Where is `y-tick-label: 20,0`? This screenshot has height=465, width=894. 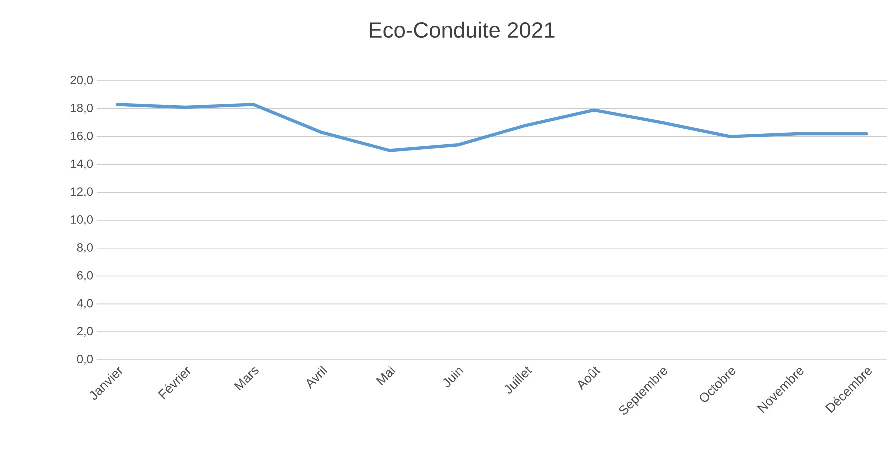 y-tick-label: 20,0 is located at coordinates (82, 81).